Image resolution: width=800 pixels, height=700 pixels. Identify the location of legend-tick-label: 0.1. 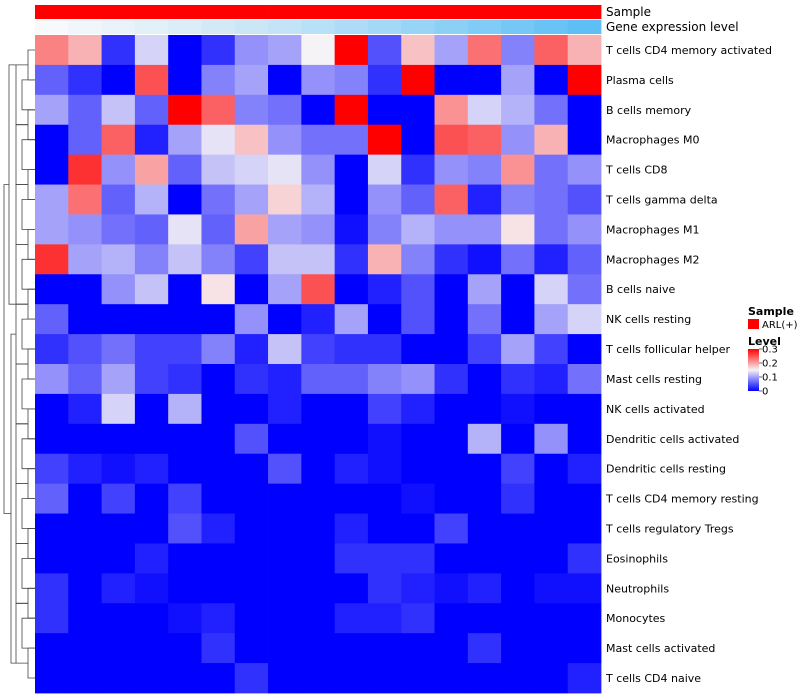
(770, 378).